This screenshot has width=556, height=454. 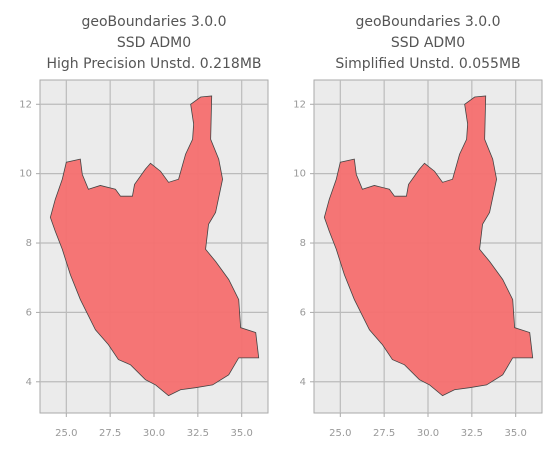 I want to click on chart-title: High Precision Unstd. 0.218MB, so click(x=154, y=64).